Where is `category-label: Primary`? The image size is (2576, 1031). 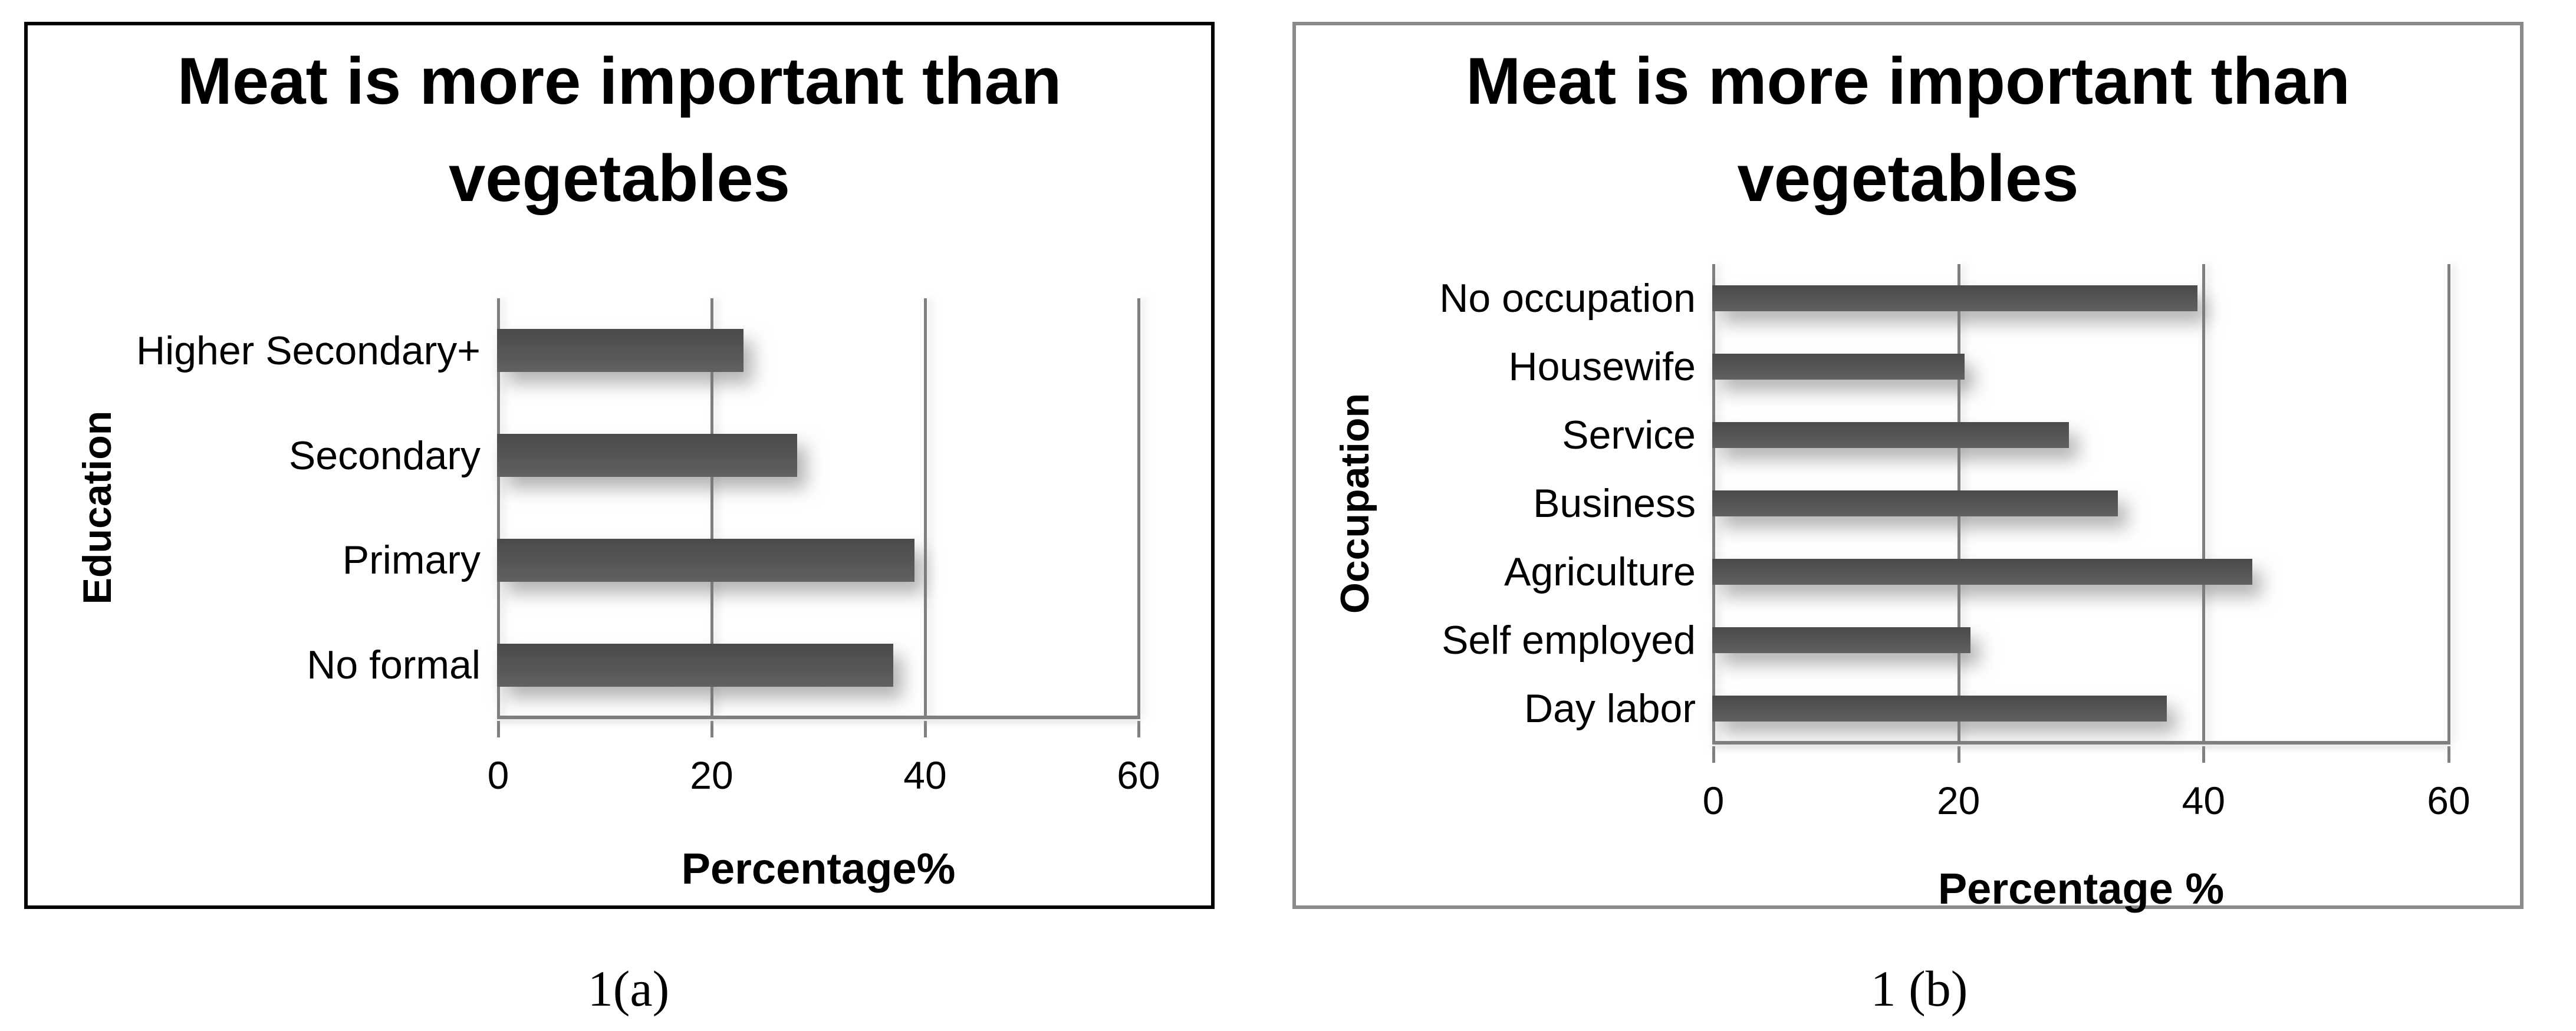
category-label: Primary is located at coordinates (412, 560).